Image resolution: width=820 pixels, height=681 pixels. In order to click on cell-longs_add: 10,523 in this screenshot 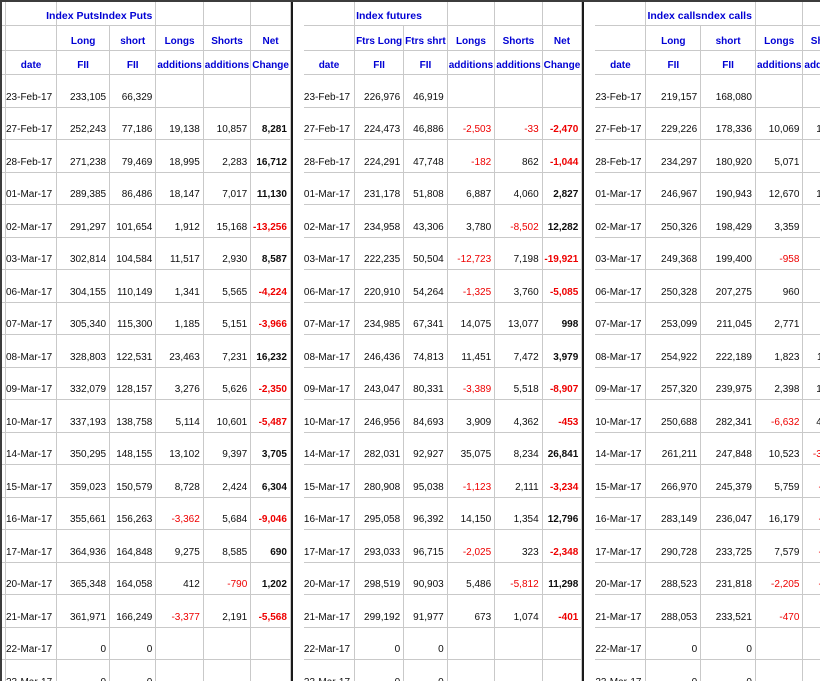, I will do `click(779, 448)`.